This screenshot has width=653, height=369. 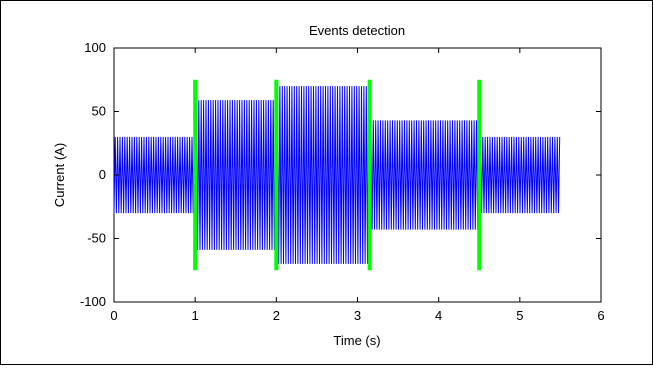 I want to click on y-tick-label-4: -100, so click(x=93, y=301).